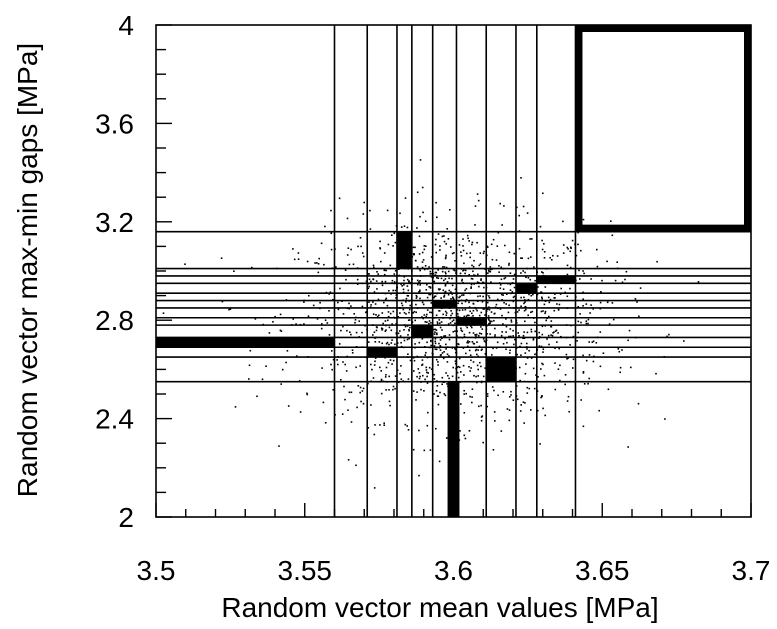  What do you see at coordinates (305, 570) in the screenshot?
I see `x-tick-label: 3.55` at bounding box center [305, 570].